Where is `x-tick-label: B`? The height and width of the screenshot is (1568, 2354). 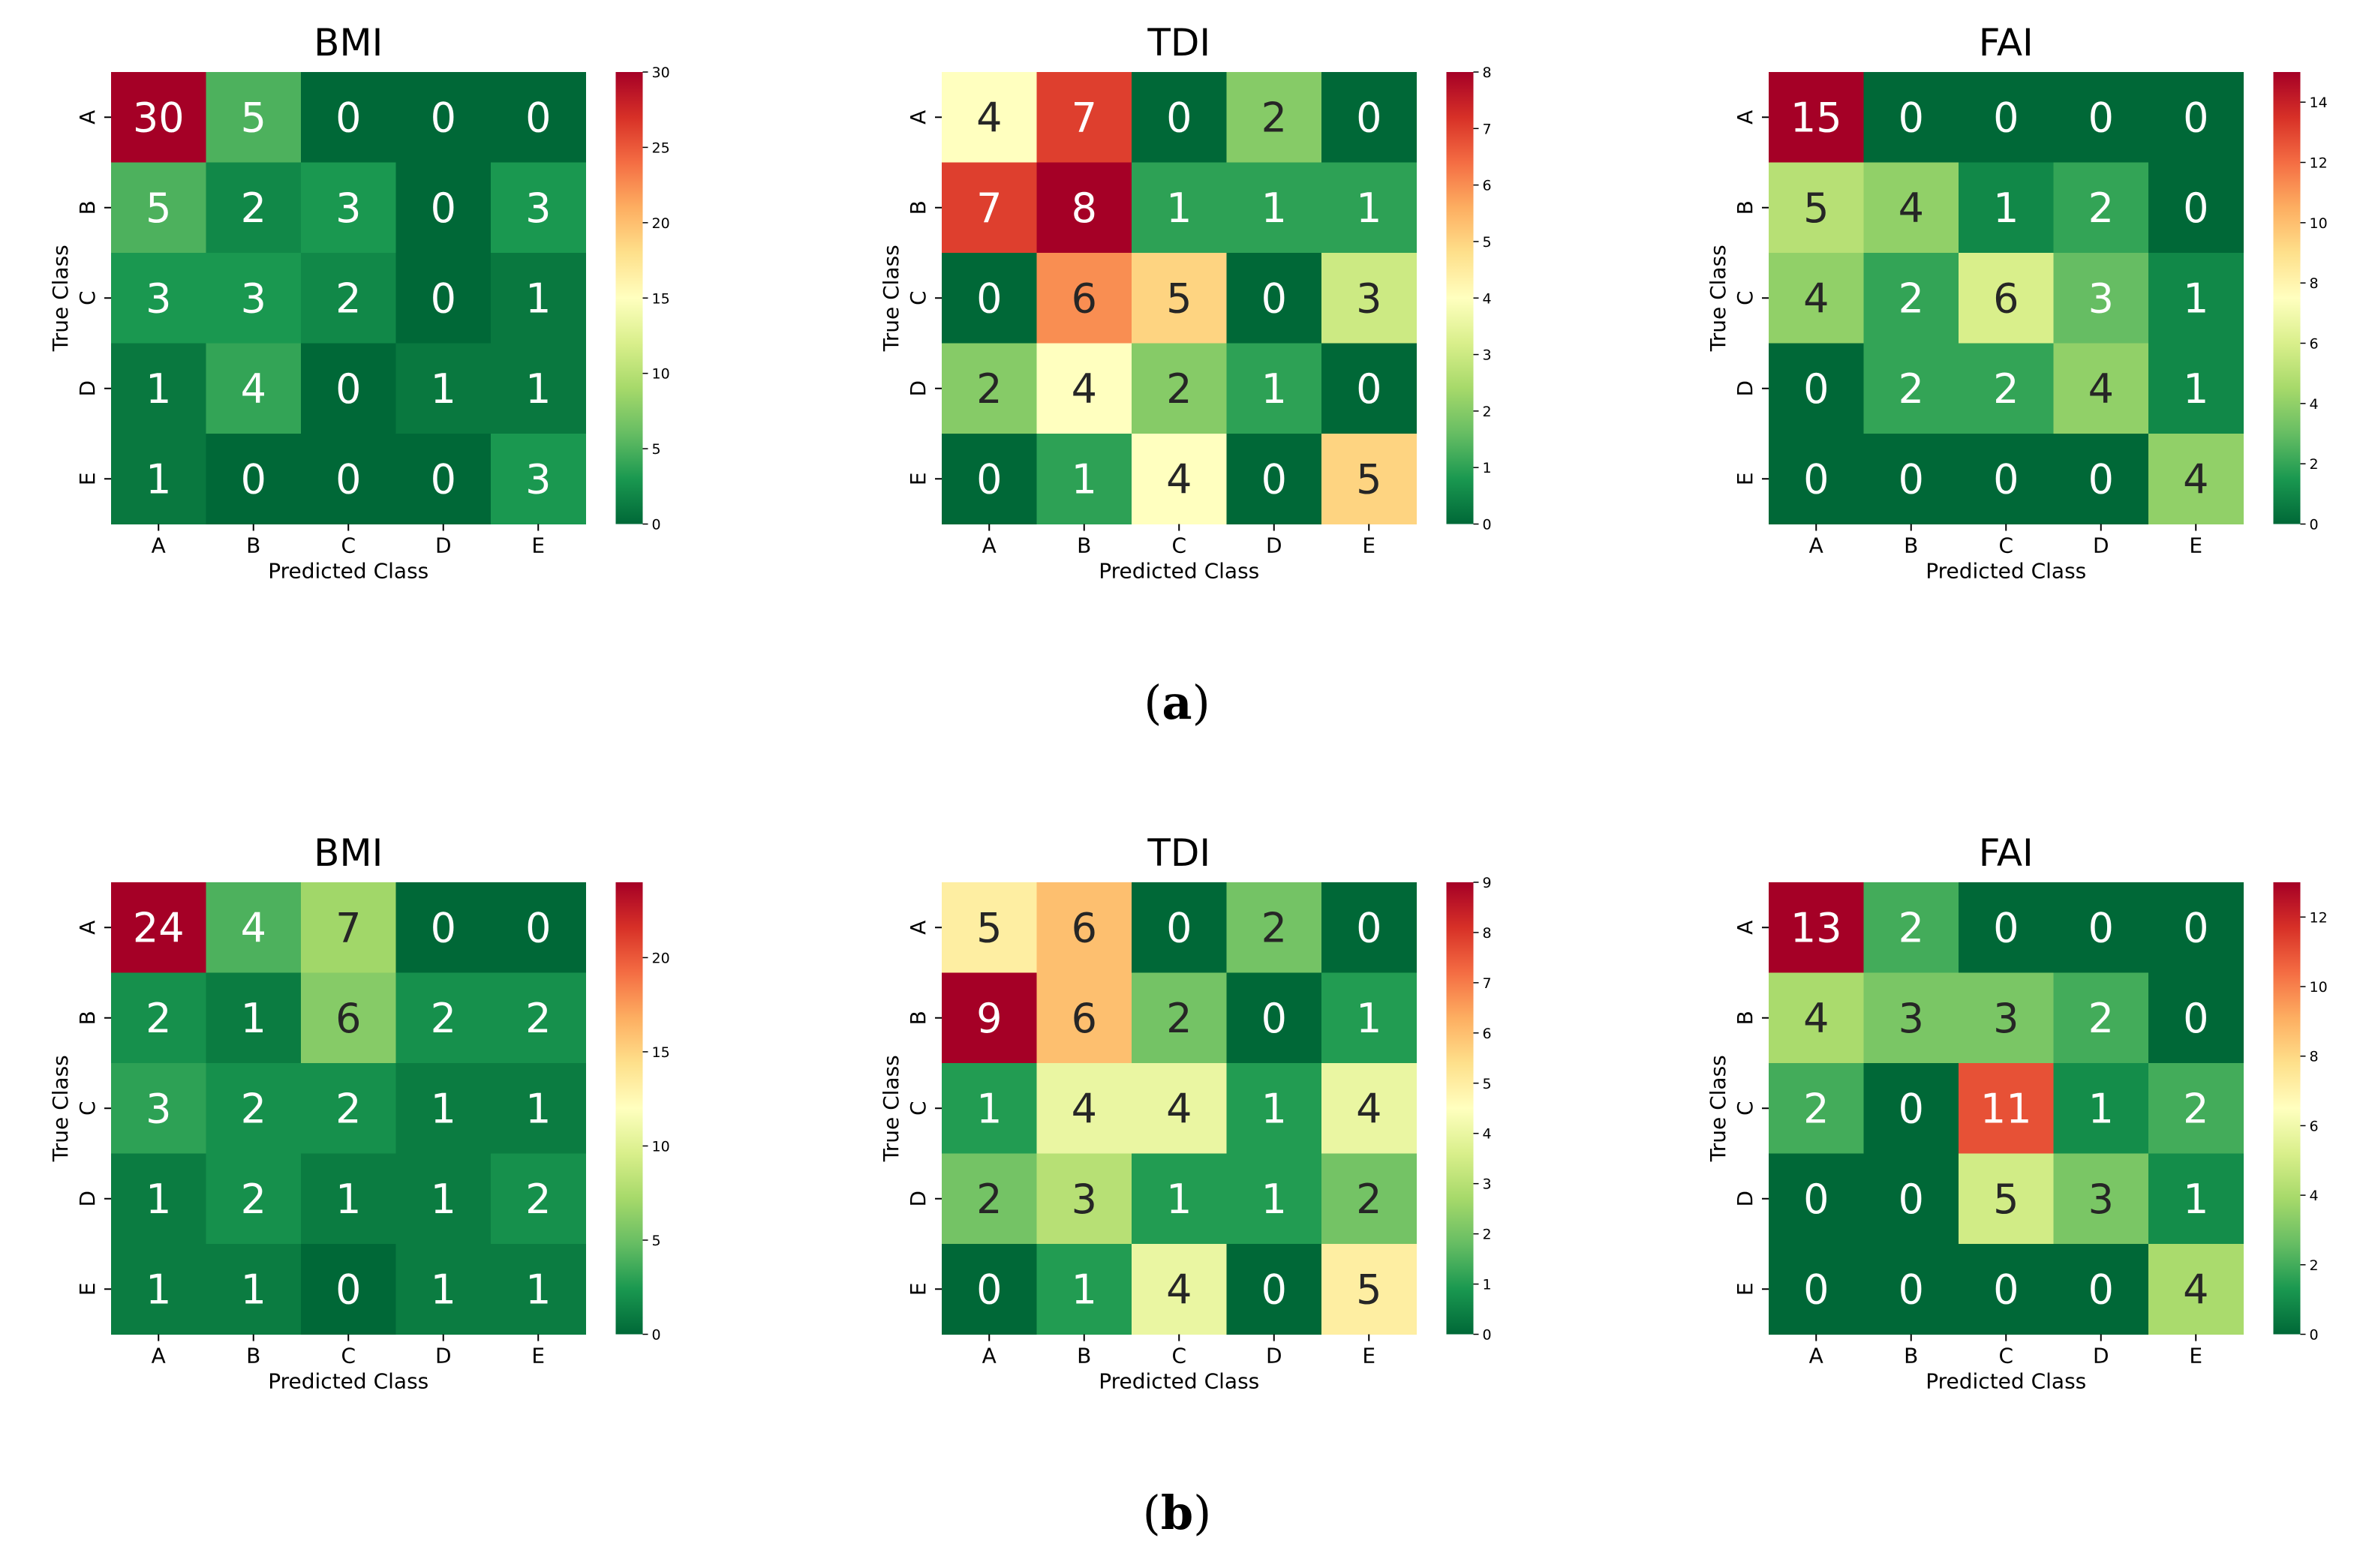
x-tick-label: B is located at coordinates (1084, 545).